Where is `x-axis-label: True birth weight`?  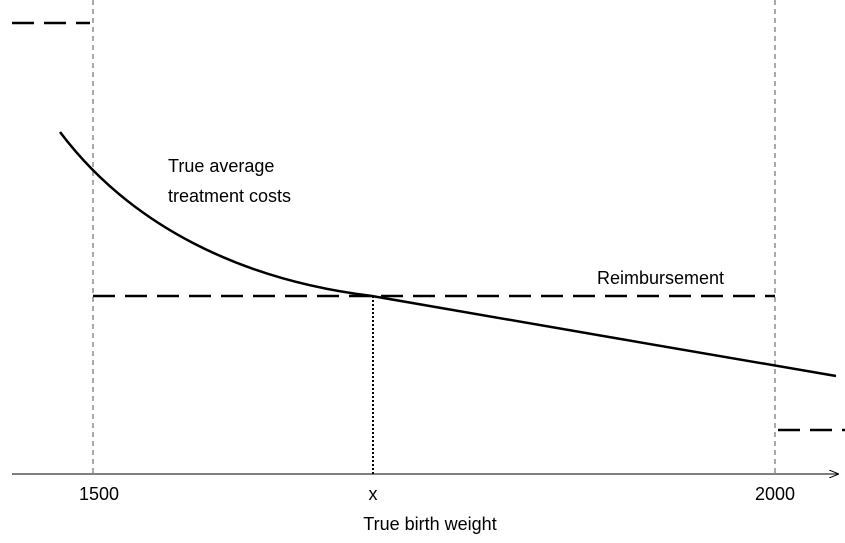 x-axis-label: True birth weight is located at coordinates (429, 524).